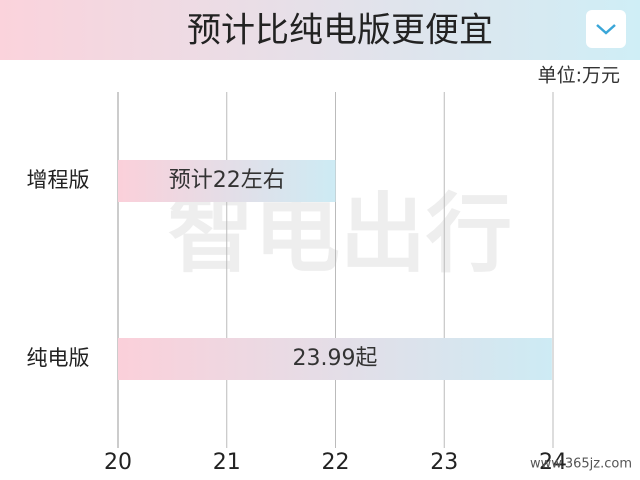 The image size is (640, 480). I want to click on x-tick-label: 21, so click(227, 462).